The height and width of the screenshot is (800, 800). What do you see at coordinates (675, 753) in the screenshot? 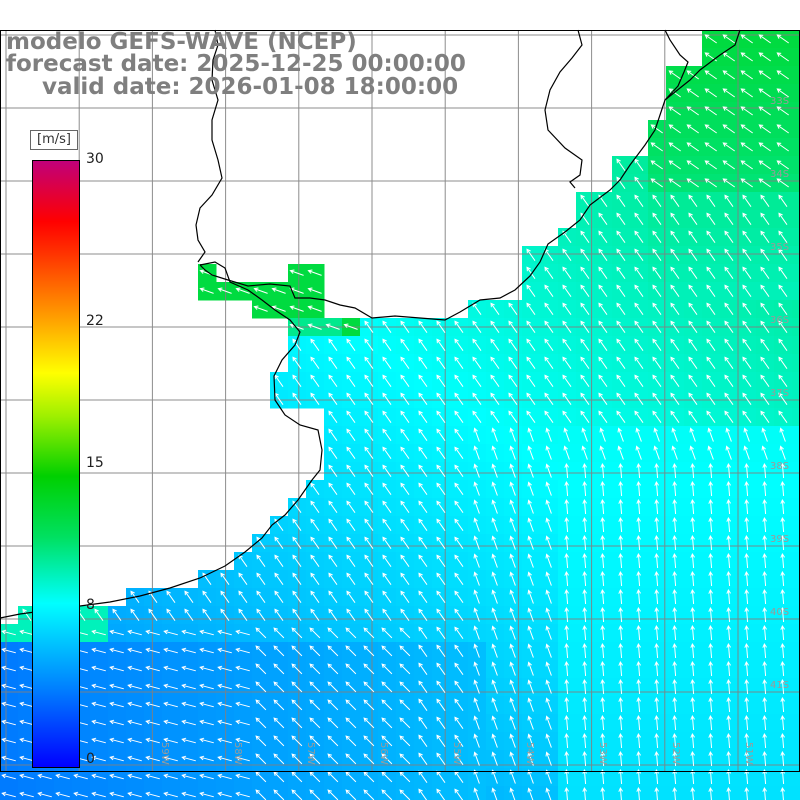
I see `longitude-label: 52W` at bounding box center [675, 753].